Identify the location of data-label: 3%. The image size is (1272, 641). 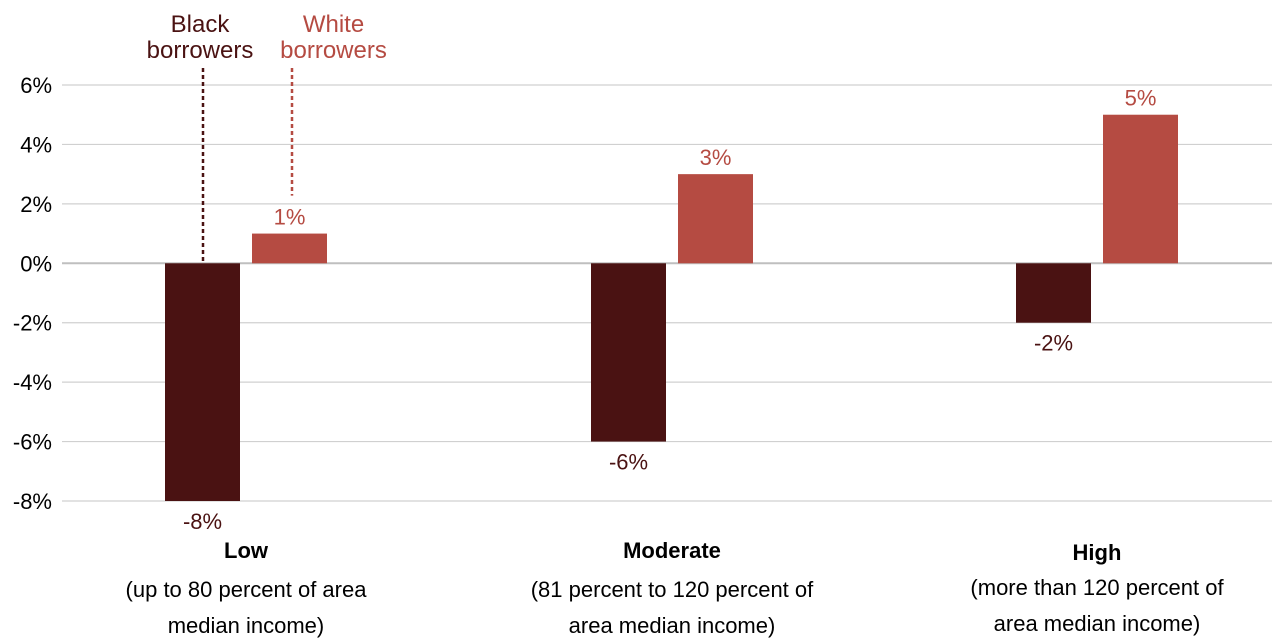
(716, 157).